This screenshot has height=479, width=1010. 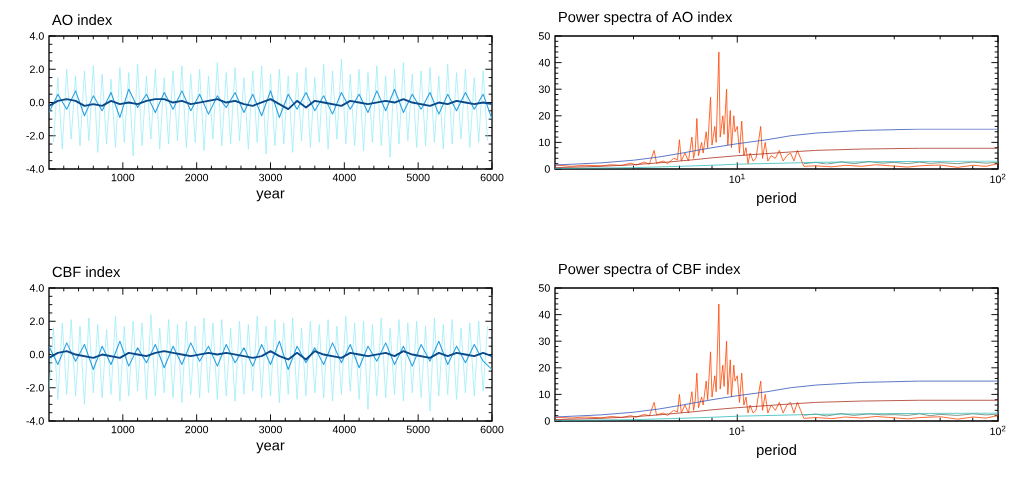 I want to click on chart-title: Power spectra of CBF index, so click(x=650, y=270).